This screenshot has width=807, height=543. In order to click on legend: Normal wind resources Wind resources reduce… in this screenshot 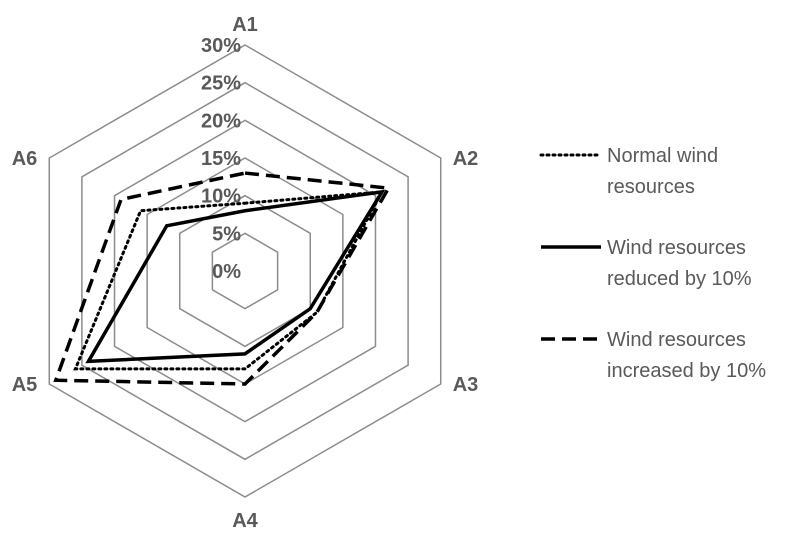, I will do `click(652, 263)`.